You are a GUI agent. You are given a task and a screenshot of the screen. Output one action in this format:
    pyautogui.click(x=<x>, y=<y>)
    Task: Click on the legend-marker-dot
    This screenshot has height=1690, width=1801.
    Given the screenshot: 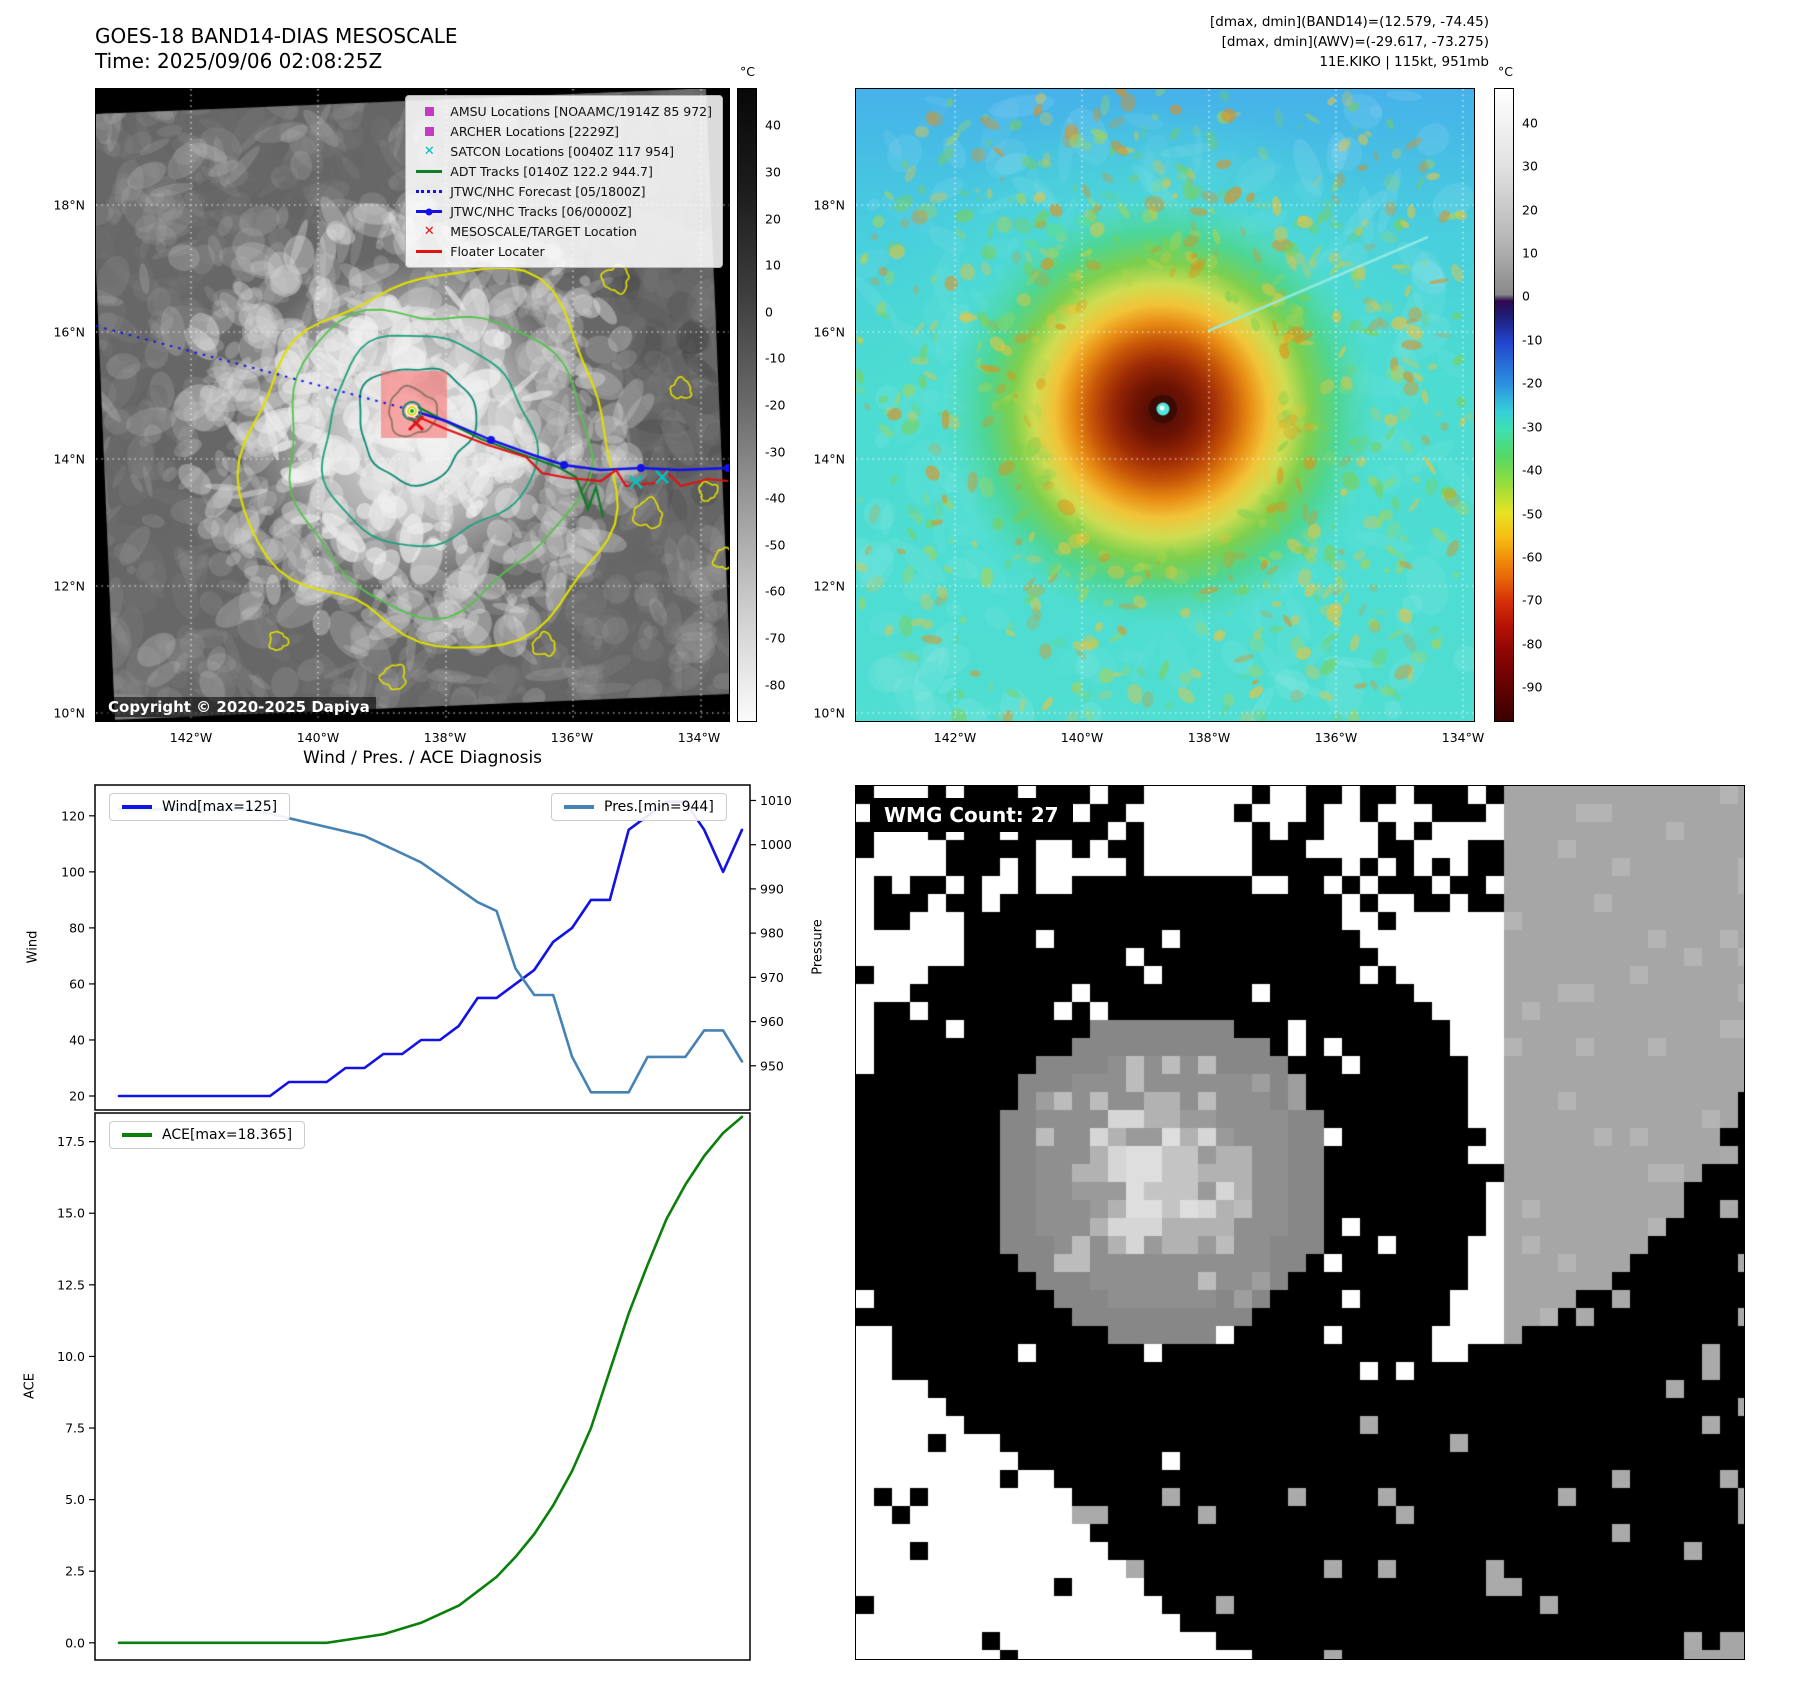 What is the action you would take?
    pyautogui.click(x=429, y=211)
    